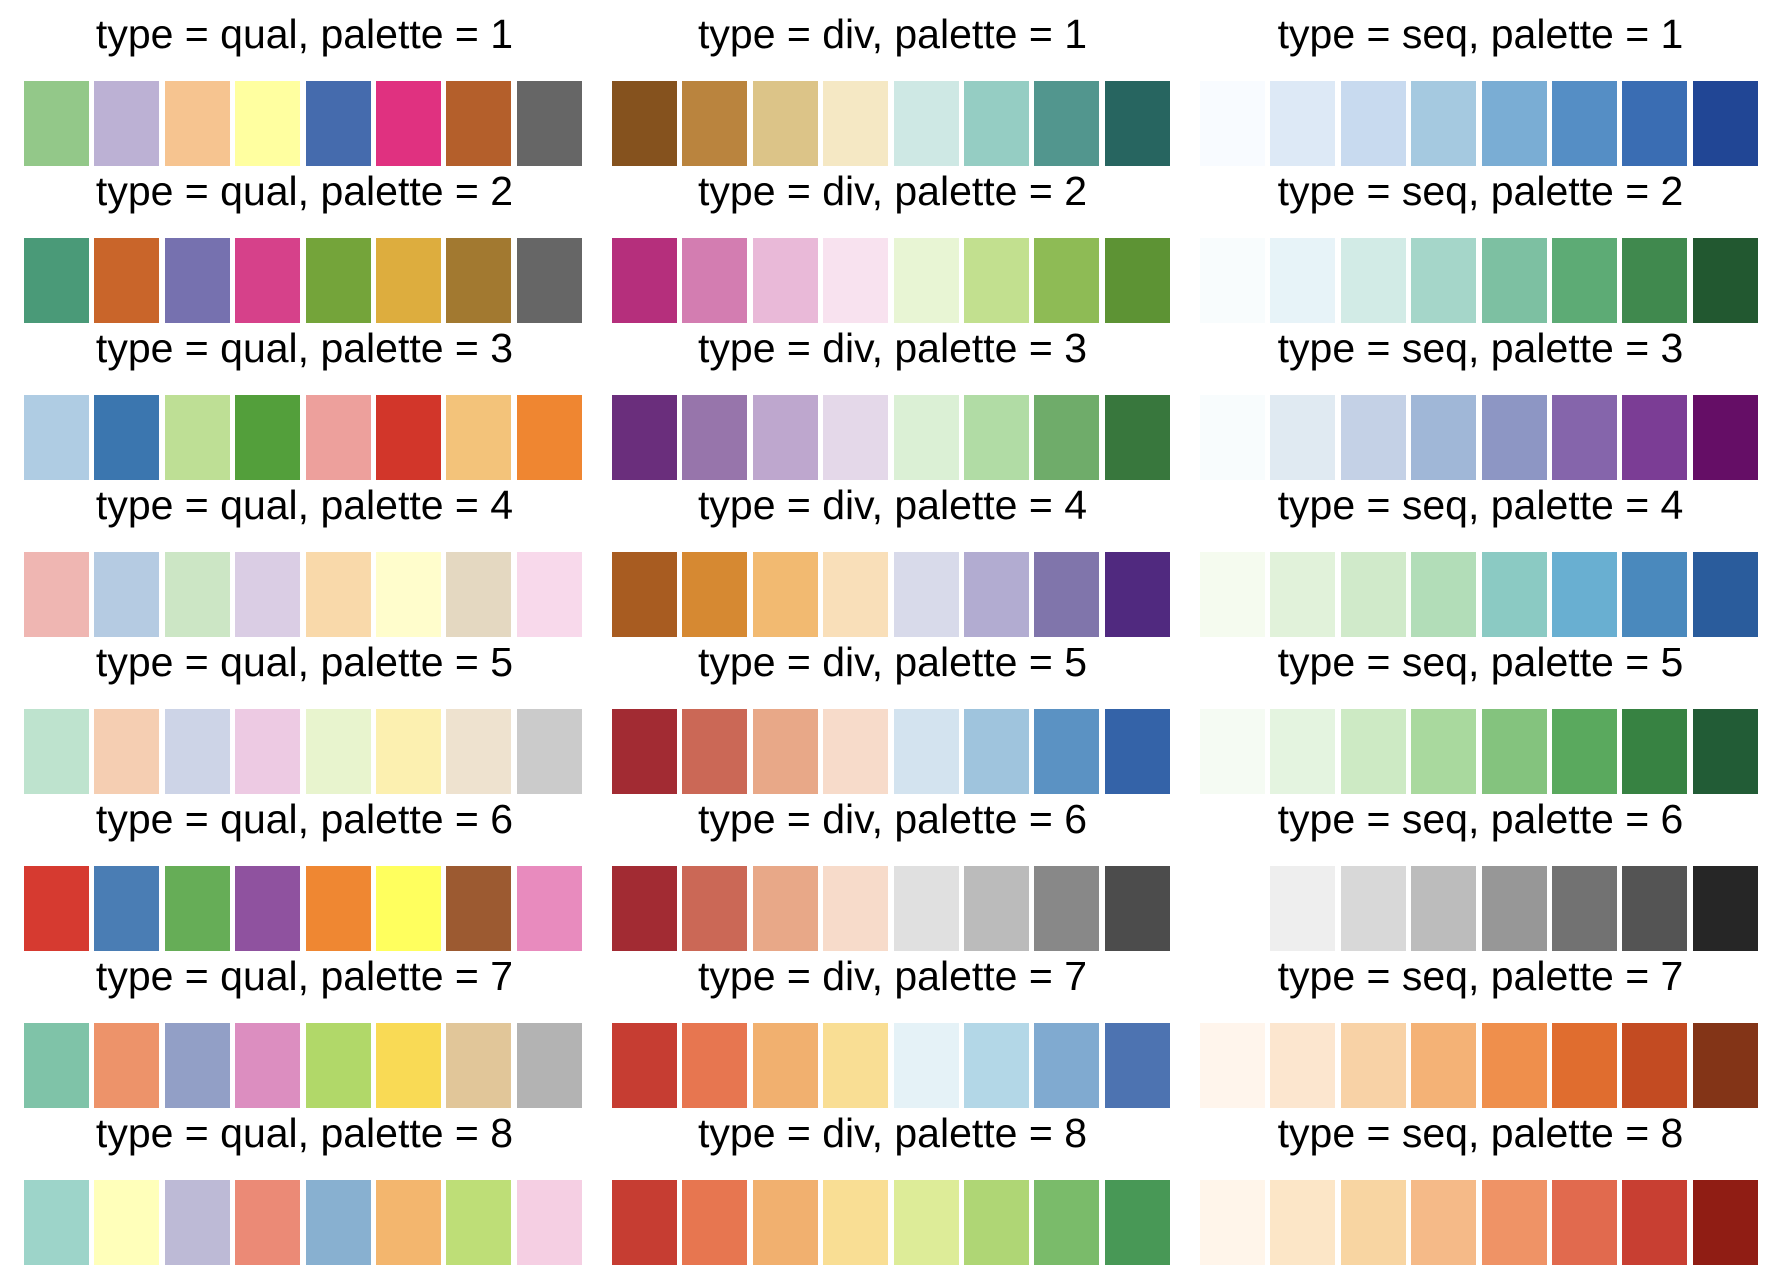 Image resolution: width=1770 pixels, height=1282 pixels. I want to click on panel-title: type = seq, palette = 6, so click(1480, 819).